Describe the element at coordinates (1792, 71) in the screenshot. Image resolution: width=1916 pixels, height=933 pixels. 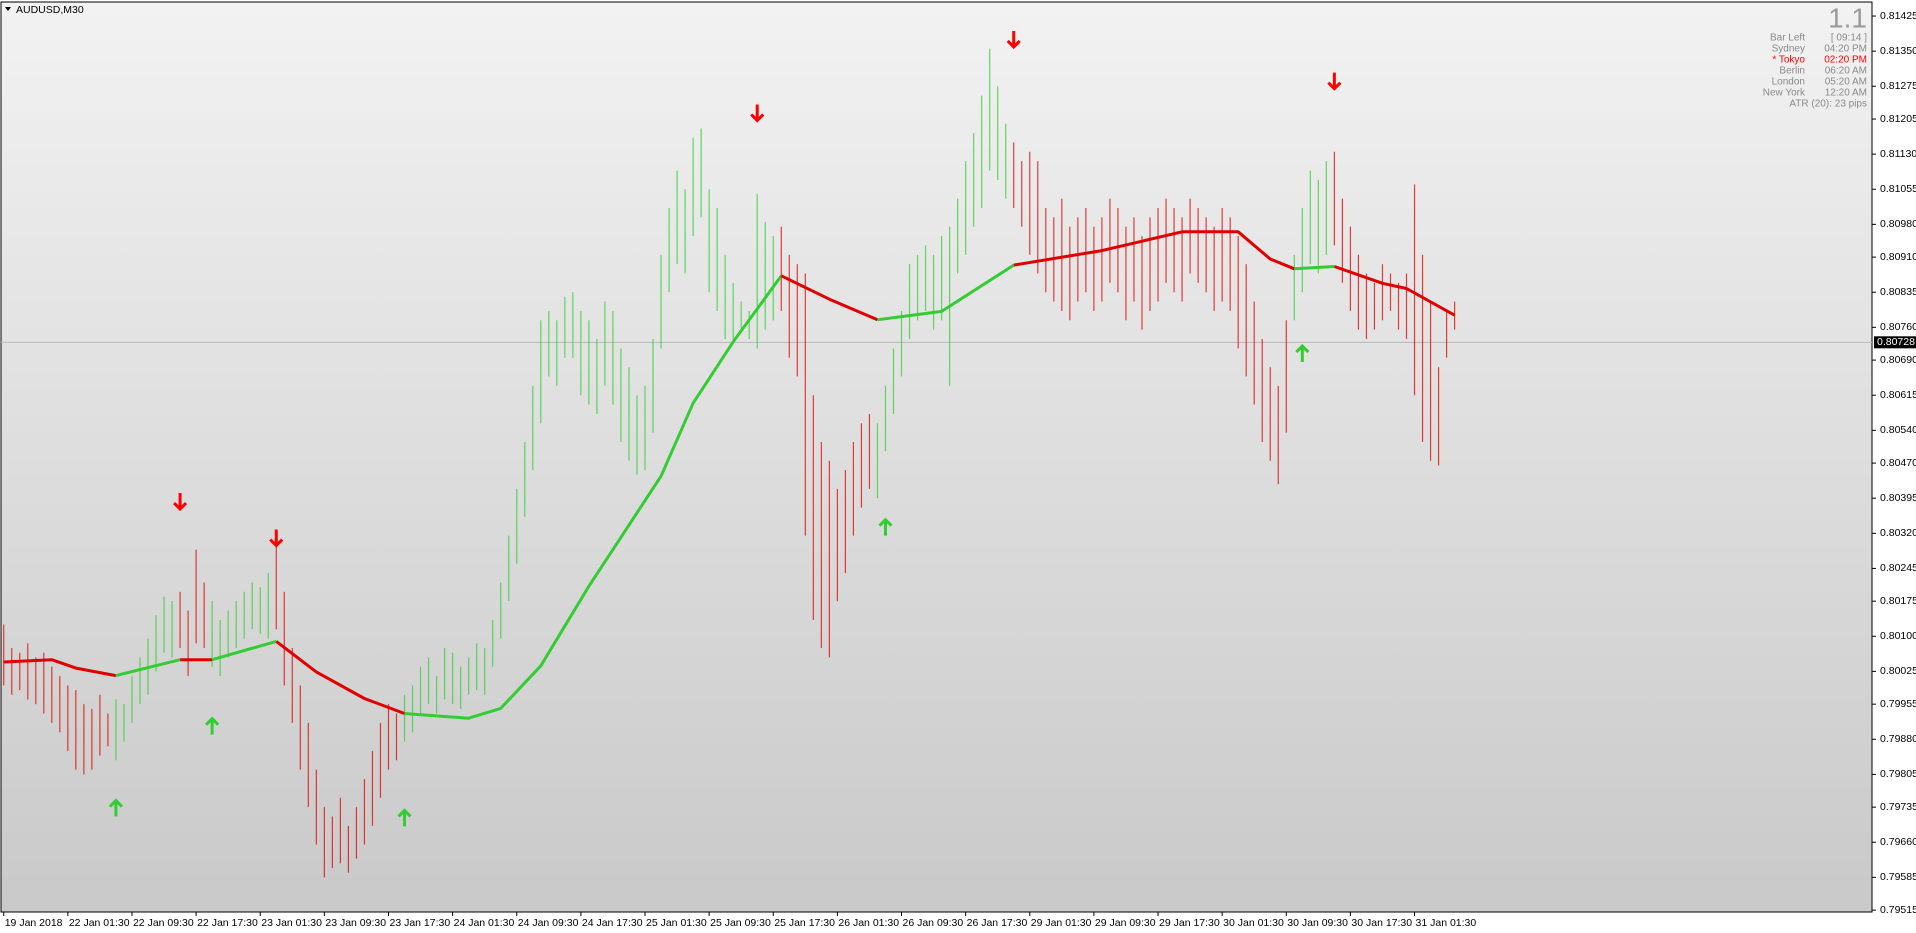
I see `info-label: Berlin` at that location.